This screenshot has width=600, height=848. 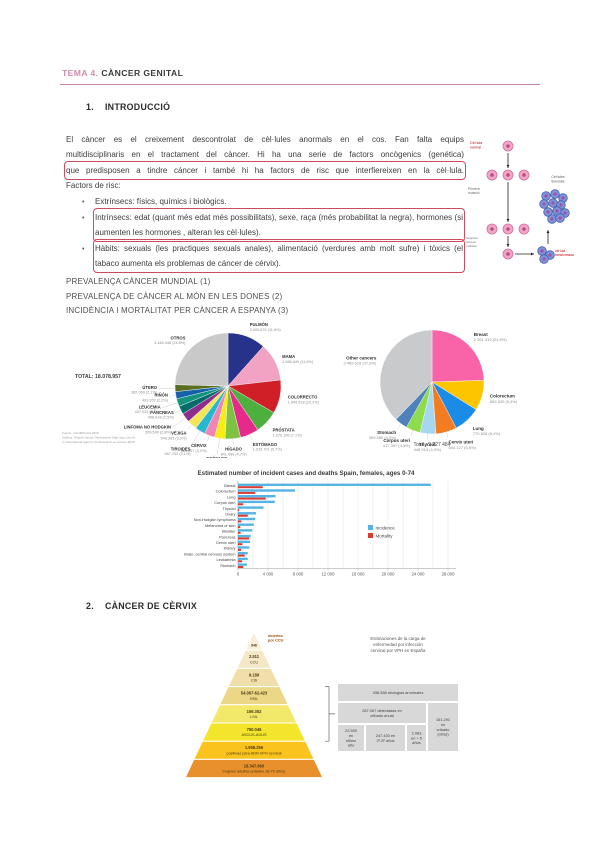 I want to click on pie-label: PULMÓN, so click(x=259, y=324).